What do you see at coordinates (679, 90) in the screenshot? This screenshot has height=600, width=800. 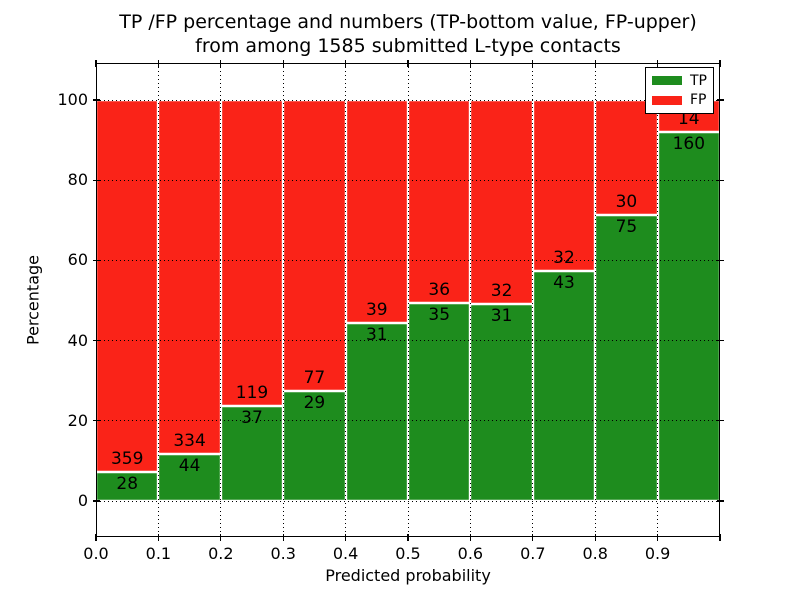 I see `legend: TP FP` at bounding box center [679, 90].